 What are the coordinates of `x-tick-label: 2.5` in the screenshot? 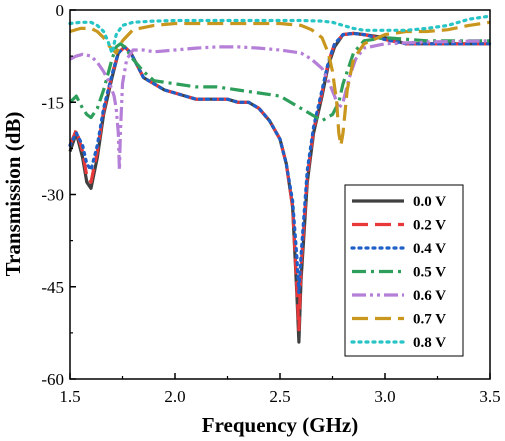 It's located at (279, 396).